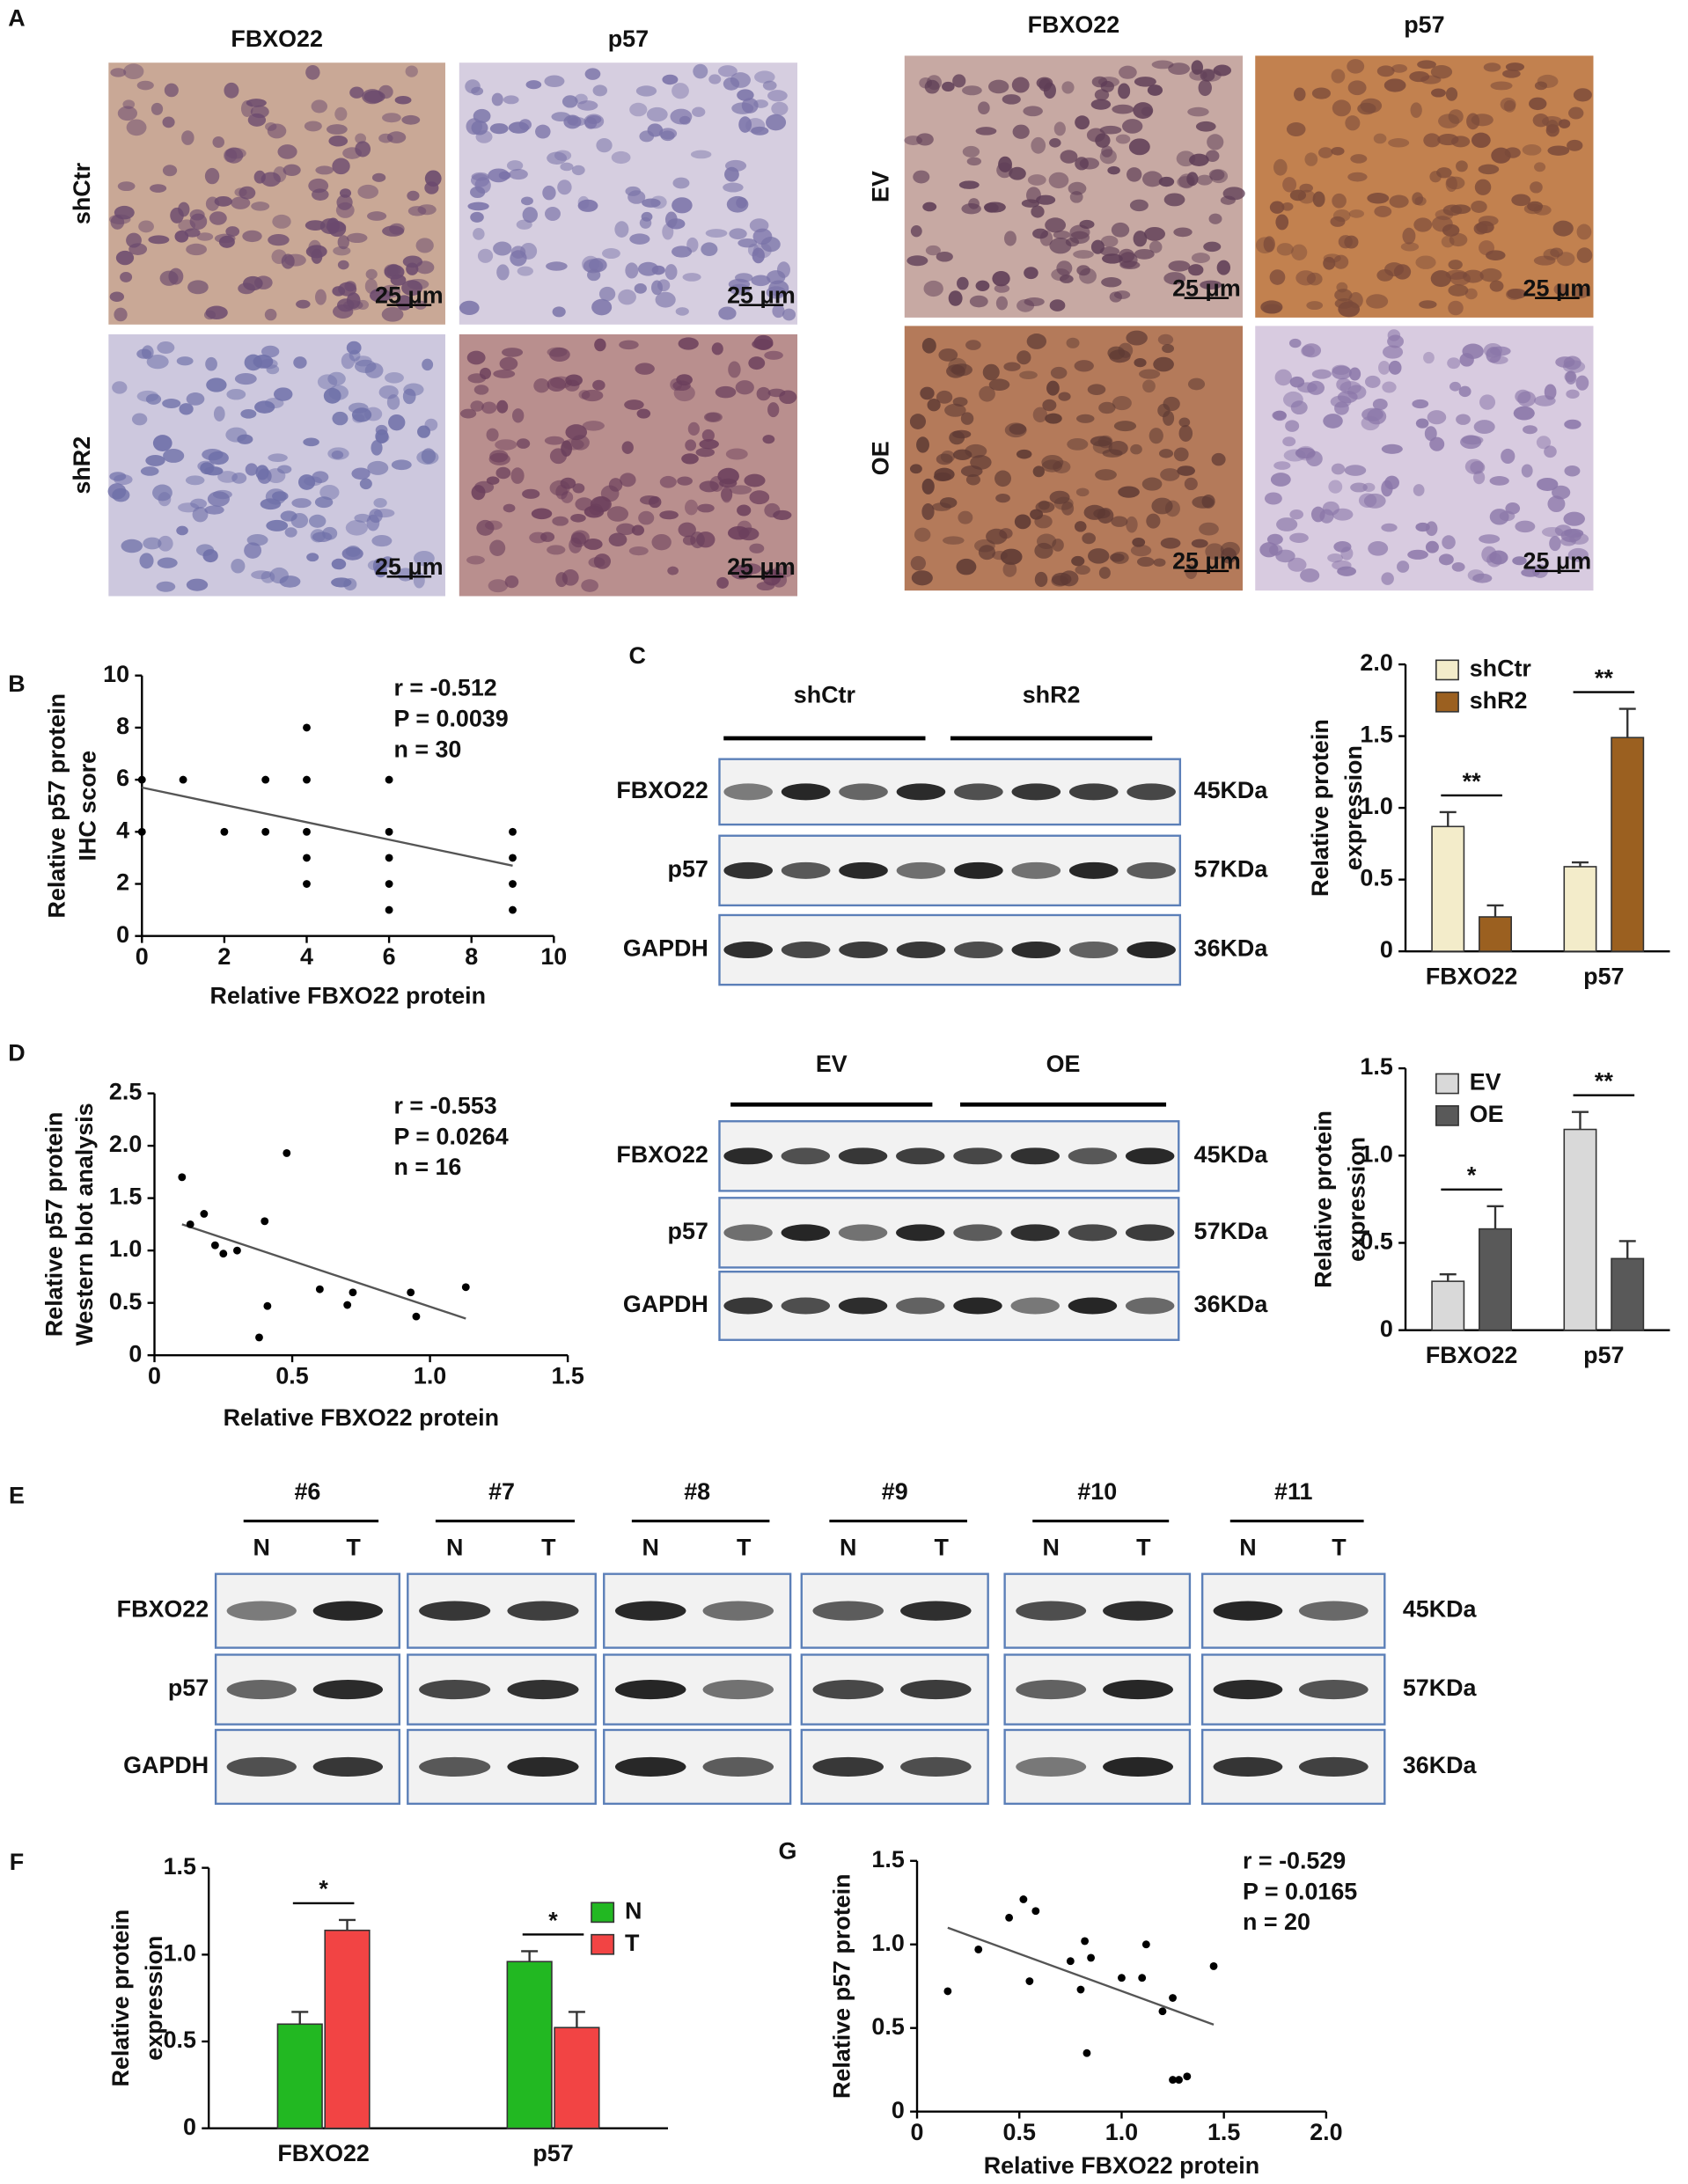 The image size is (1688, 2184). Describe the element at coordinates (1323, 1199) in the screenshot. I see `y-axis-label: Relative protein` at that location.